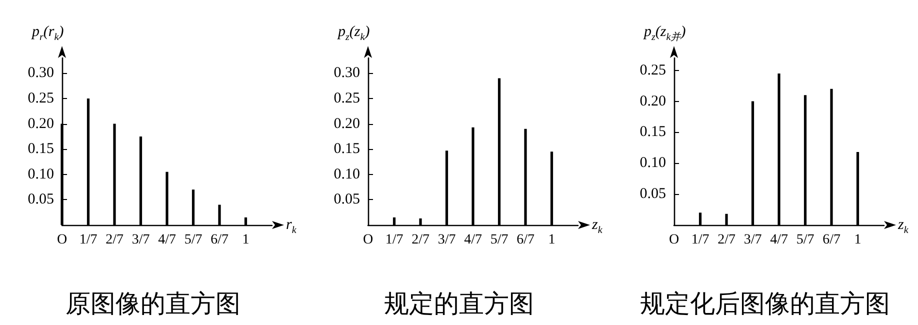 This screenshot has width=918, height=325. I want to click on y-axis-title: p$_{z}$(z$_{k}$), so click(354, 34).